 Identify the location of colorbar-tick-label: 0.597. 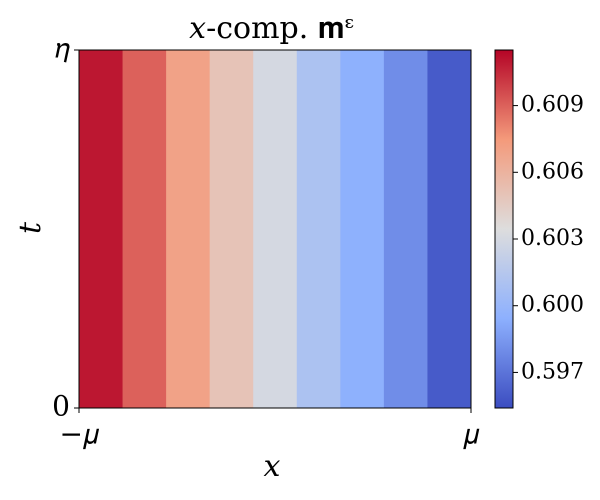
(552, 371).